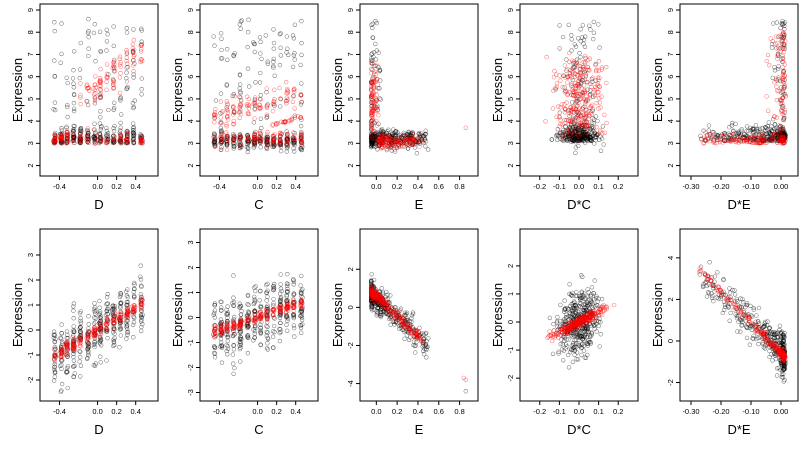  What do you see at coordinates (98, 204) in the screenshot?
I see `x-axis-label: D` at bounding box center [98, 204].